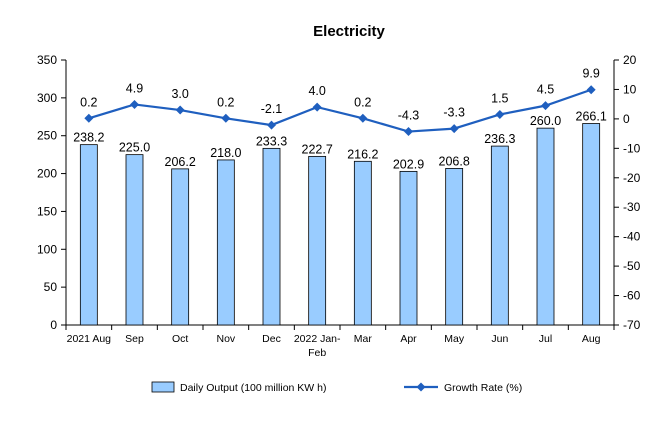 This screenshot has height=440, width=660. What do you see at coordinates (632, 148) in the screenshot?
I see `right-tick-label: -10` at bounding box center [632, 148].